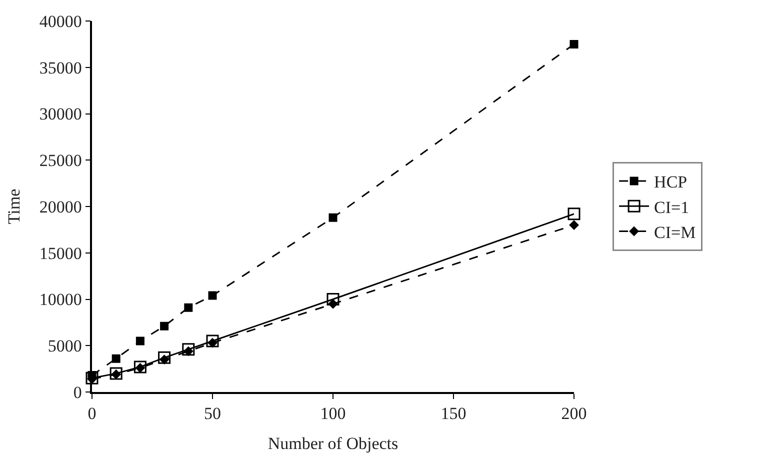 The image size is (774, 462). What do you see at coordinates (671, 182) in the screenshot?
I see `legend-label: HCP` at bounding box center [671, 182].